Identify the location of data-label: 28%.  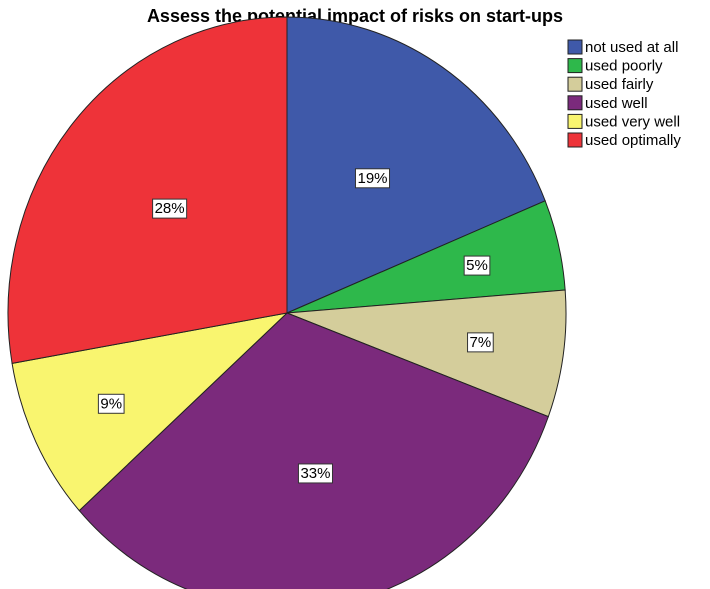
(170, 208).